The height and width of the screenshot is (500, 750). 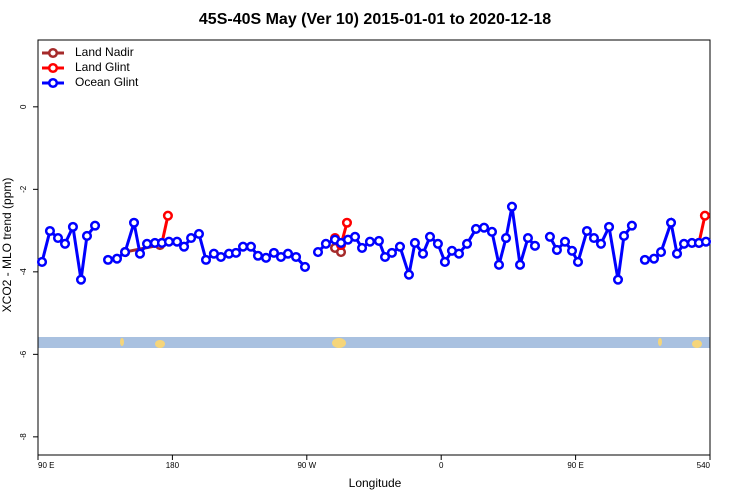 I want to click on legend-label: Ocean Glint, so click(x=107, y=82).